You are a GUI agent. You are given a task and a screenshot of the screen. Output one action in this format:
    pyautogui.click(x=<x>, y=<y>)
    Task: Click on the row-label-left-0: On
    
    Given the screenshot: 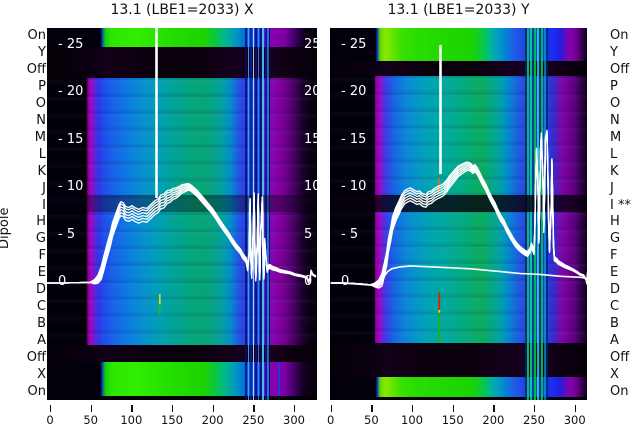 What is the action you would take?
    pyautogui.click(x=36, y=36)
    